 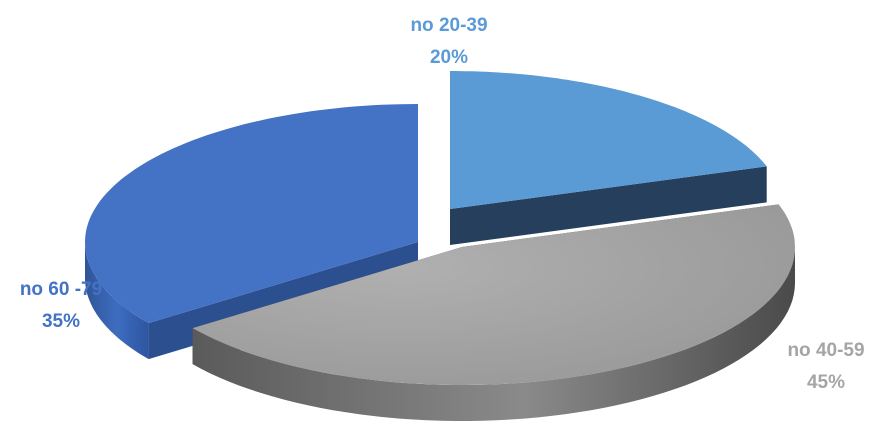 What do you see at coordinates (448, 25) in the screenshot?
I see `slice-label: no 20-39` at bounding box center [448, 25].